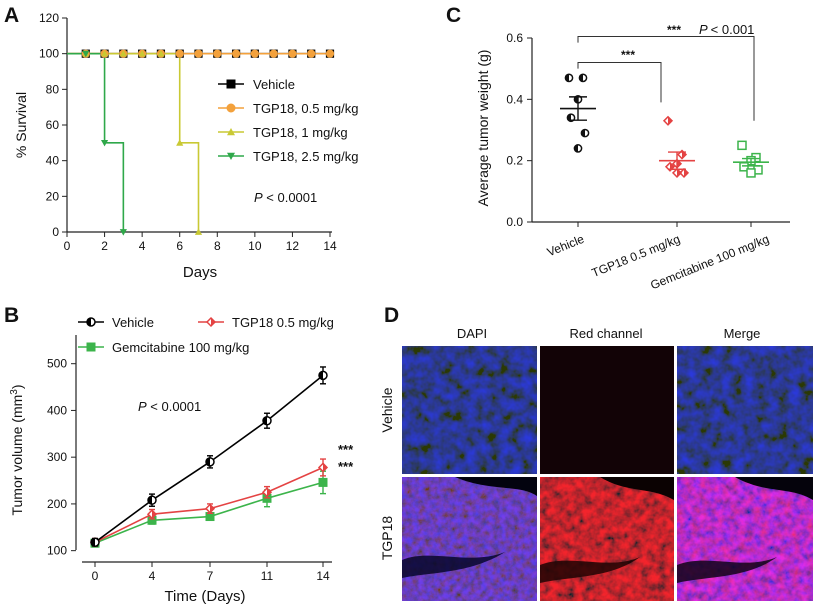  What do you see at coordinates (200, 272) in the screenshot?
I see `panel-a-x-label: Days` at bounding box center [200, 272].